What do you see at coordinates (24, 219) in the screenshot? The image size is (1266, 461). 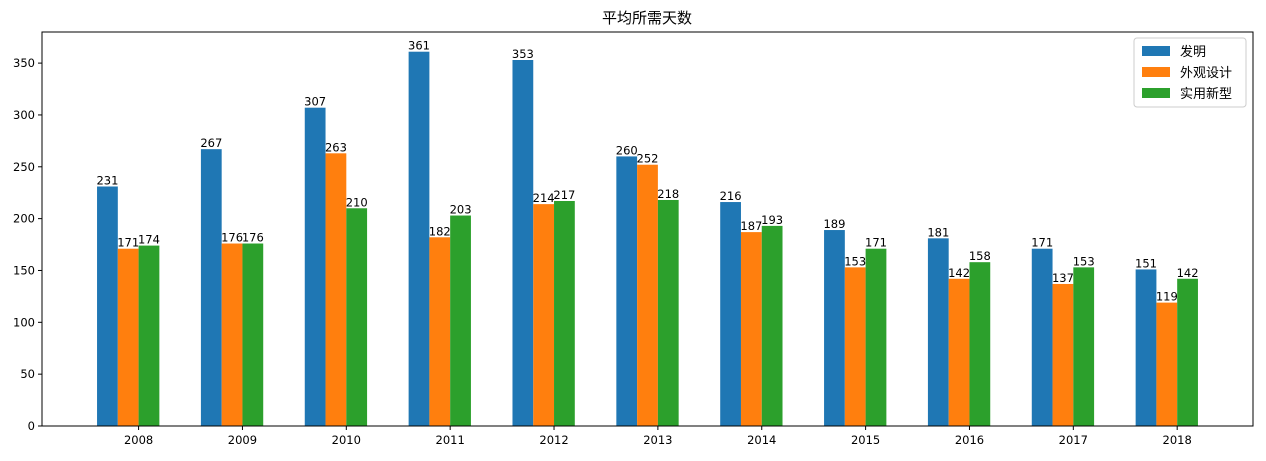 I see `y-tick-label: 200` at bounding box center [24, 219].